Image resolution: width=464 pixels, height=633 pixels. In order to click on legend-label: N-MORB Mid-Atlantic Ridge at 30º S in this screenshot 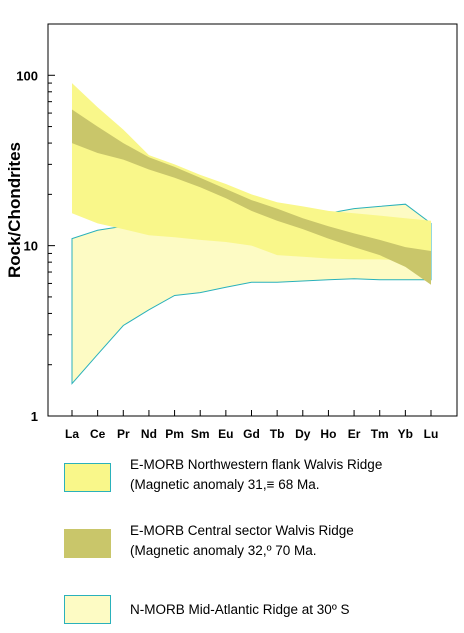, I will do `click(240, 609)`.